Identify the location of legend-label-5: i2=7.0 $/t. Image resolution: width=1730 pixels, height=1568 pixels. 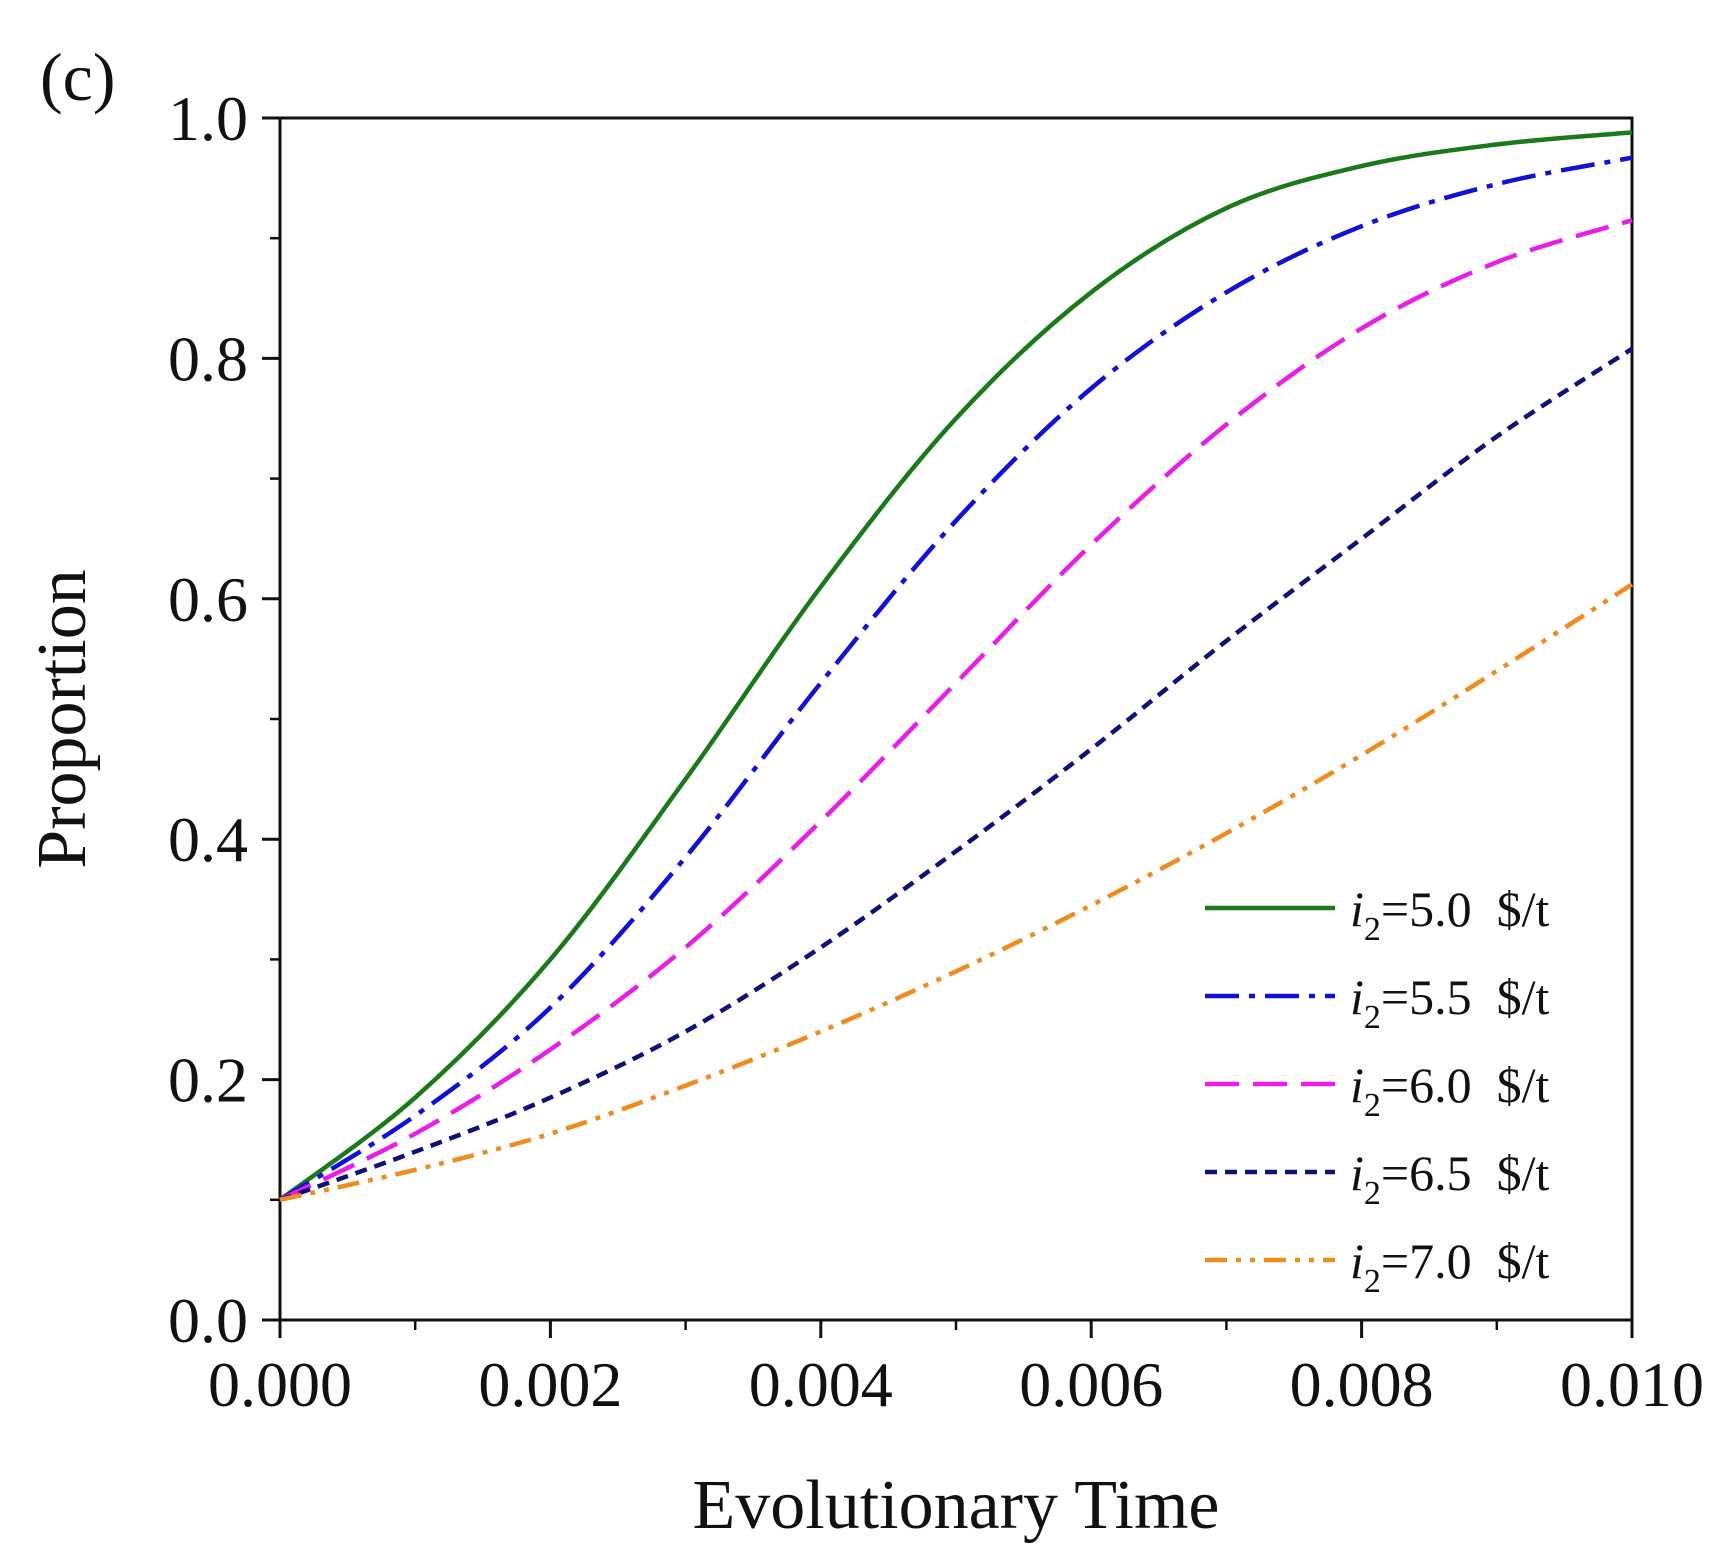
(1449, 1266).